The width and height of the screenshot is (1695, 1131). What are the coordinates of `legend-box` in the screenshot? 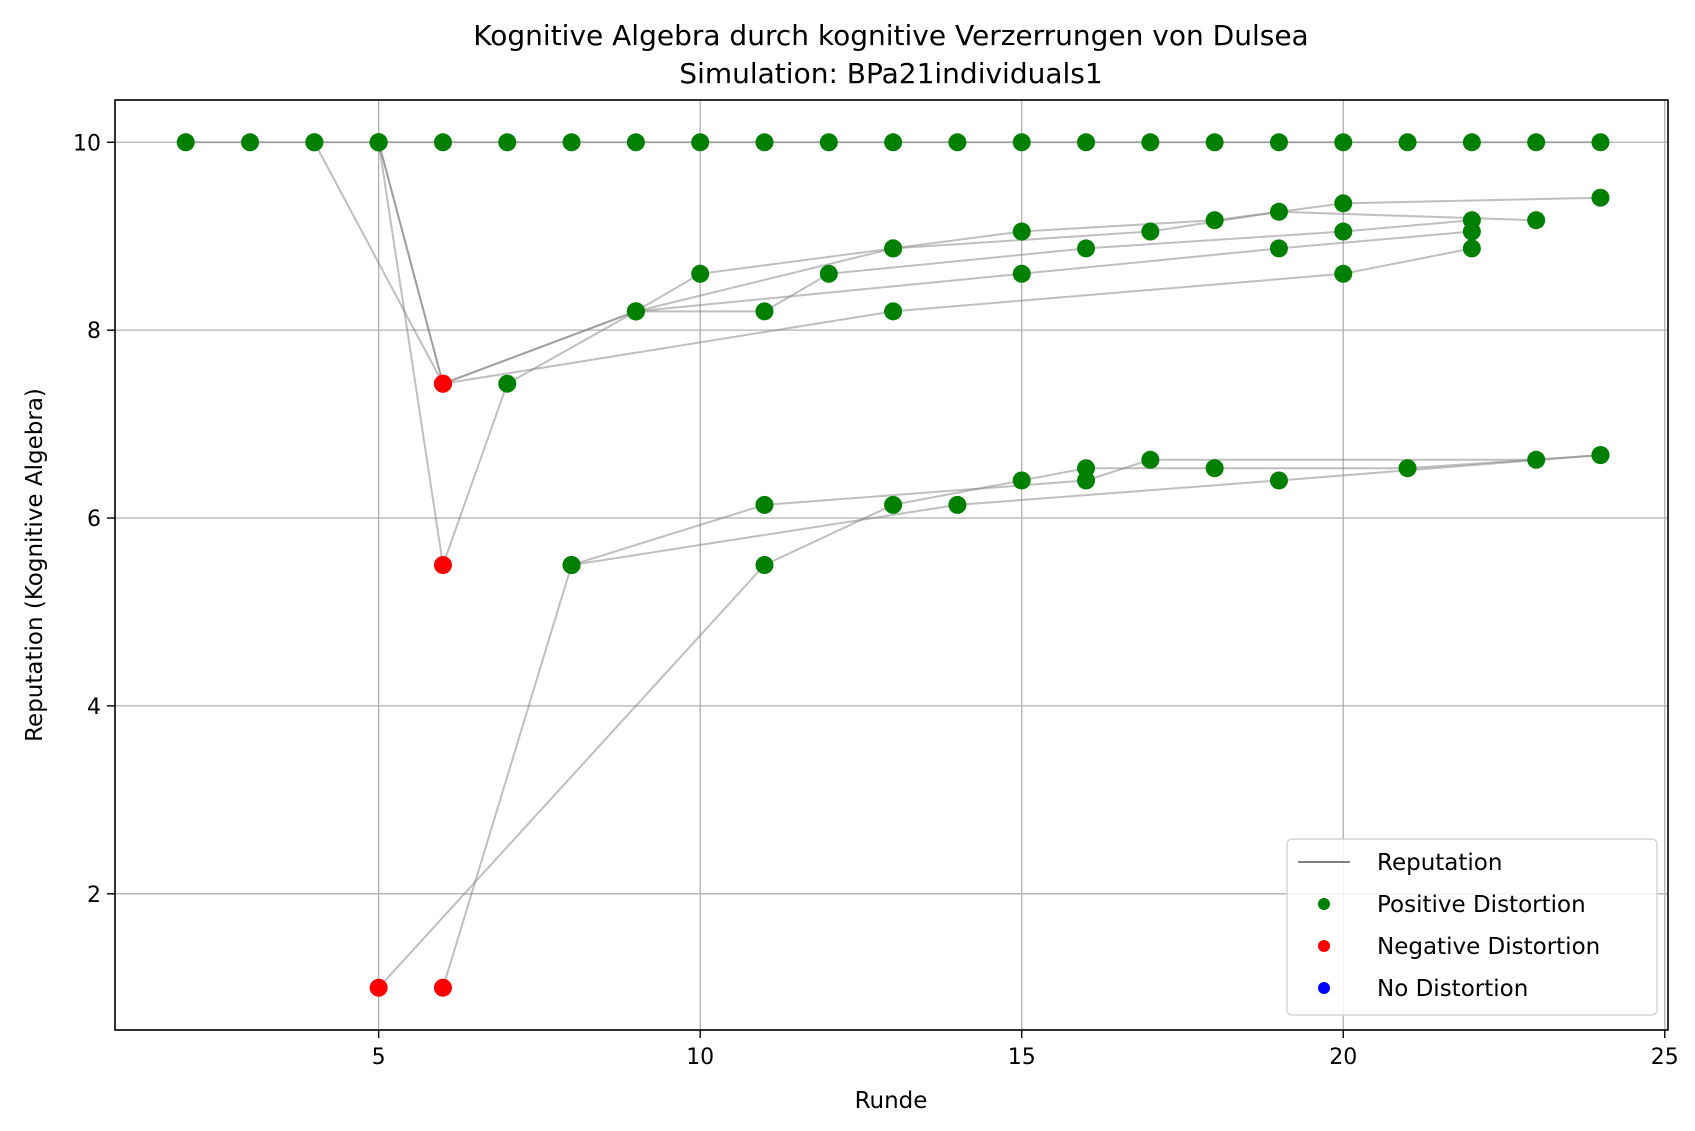 It's located at (1472, 927).